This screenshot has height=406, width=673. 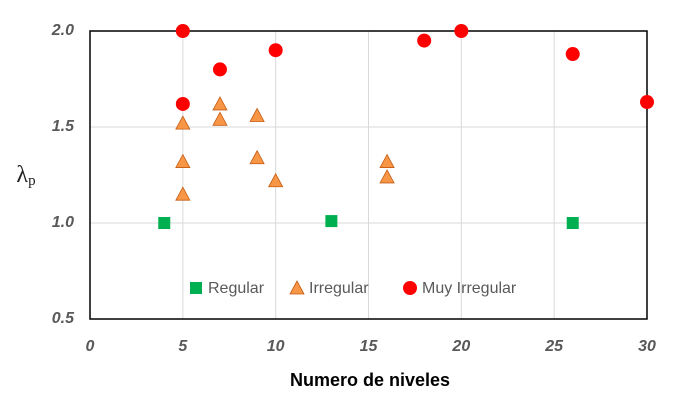 What do you see at coordinates (469, 288) in the screenshot?
I see `legend-label: Muy Irregular` at bounding box center [469, 288].